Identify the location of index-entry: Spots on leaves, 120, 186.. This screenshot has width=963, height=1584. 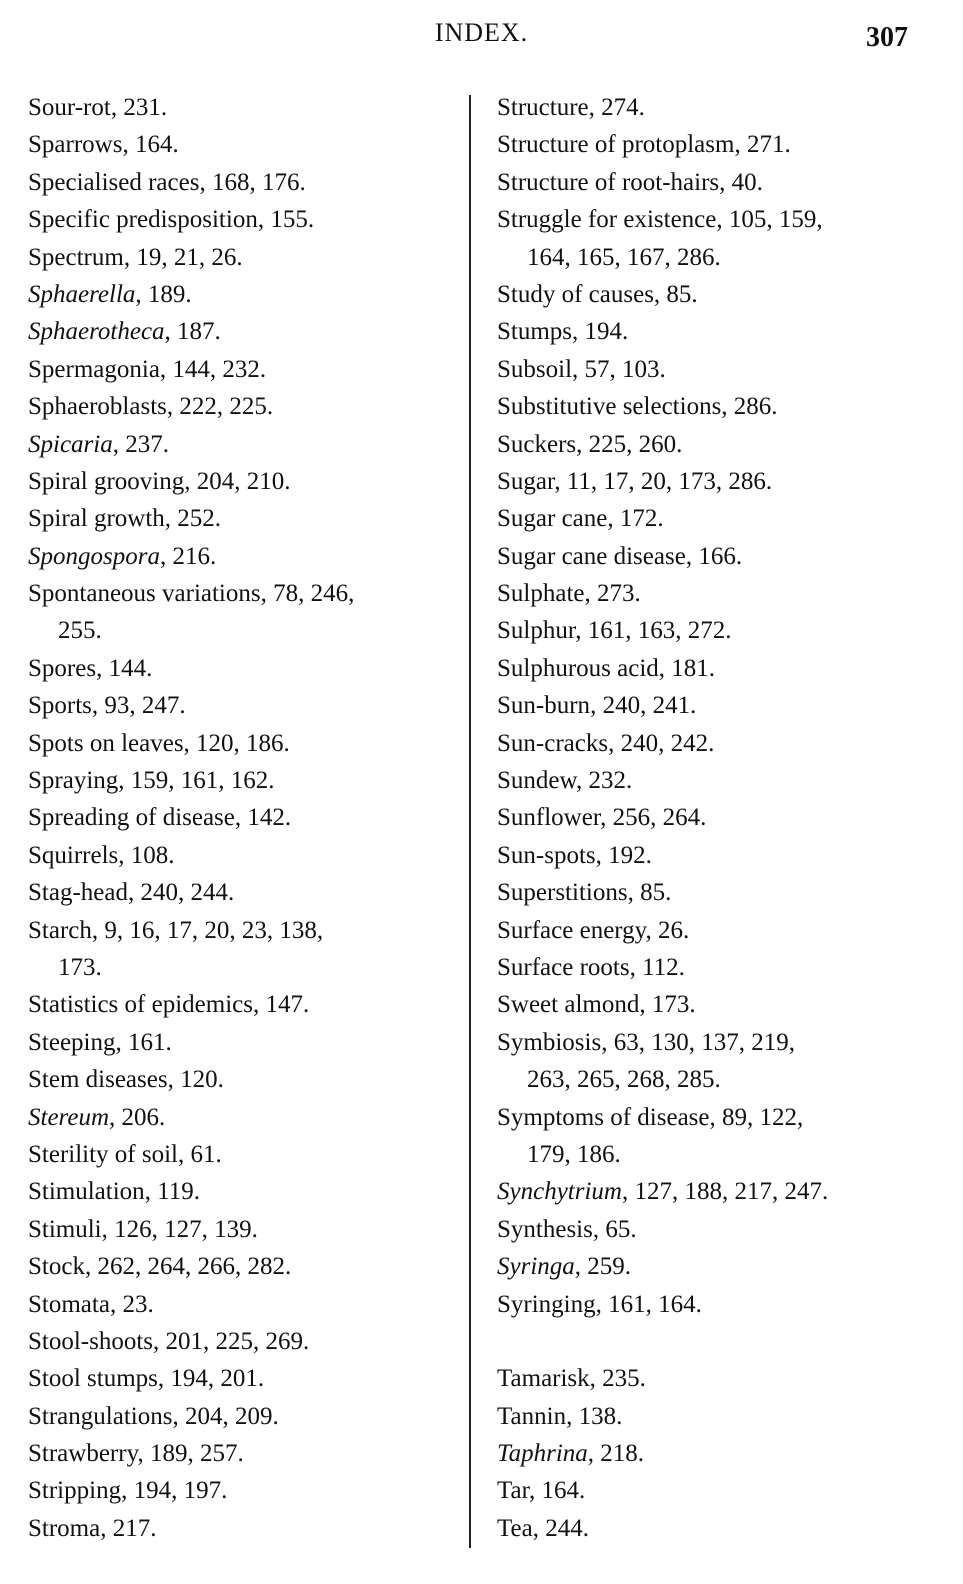
(159, 743).